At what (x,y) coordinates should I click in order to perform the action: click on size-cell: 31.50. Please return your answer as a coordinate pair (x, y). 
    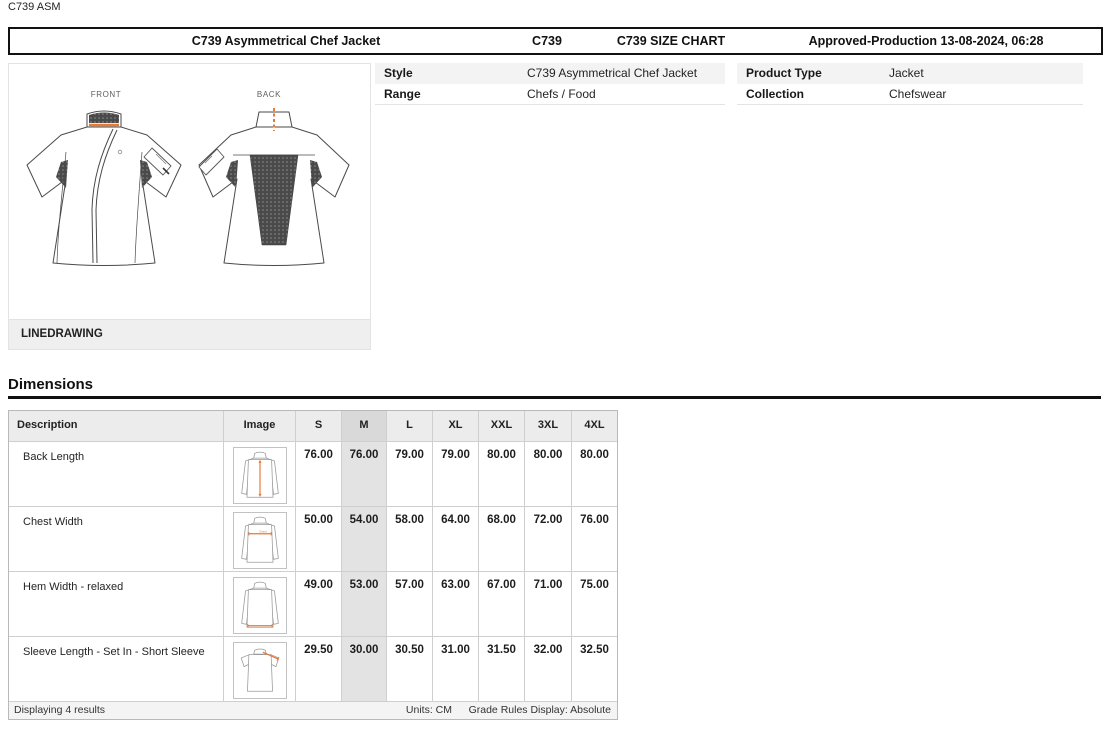
    Looking at the image, I should click on (501, 669).